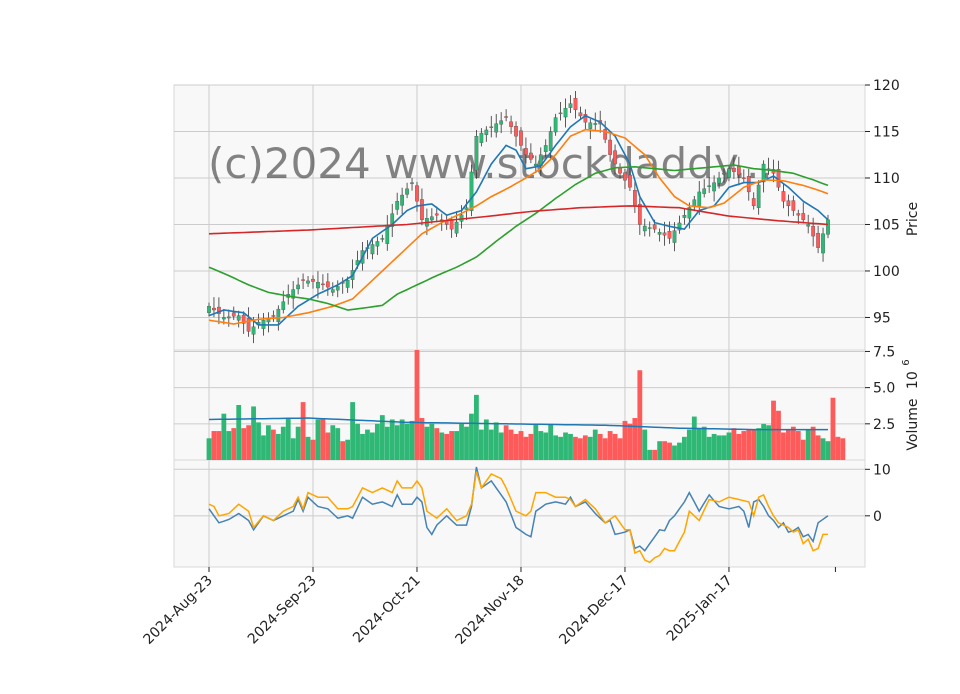 The width and height of the screenshot is (960, 694). Describe the element at coordinates (489, 610) in the screenshot. I see `x-tick-label: 2024-Nov-18` at that location.